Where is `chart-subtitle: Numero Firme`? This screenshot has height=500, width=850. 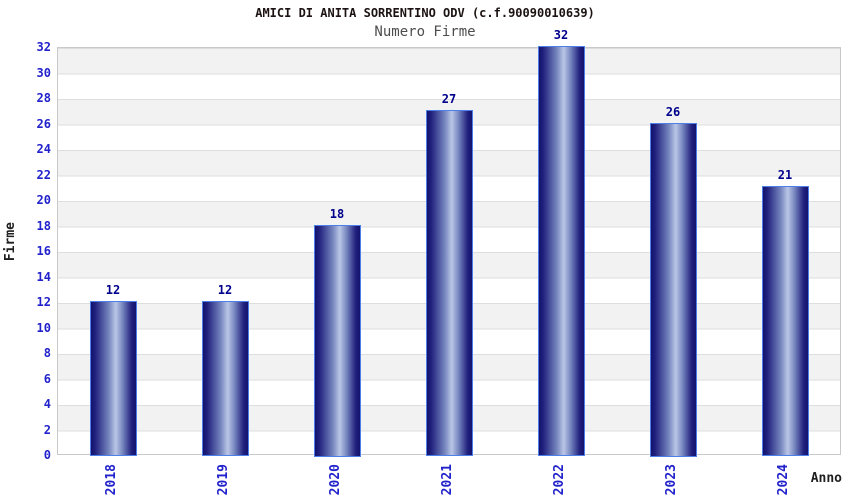 chart-subtitle: Numero Firme is located at coordinates (425, 32).